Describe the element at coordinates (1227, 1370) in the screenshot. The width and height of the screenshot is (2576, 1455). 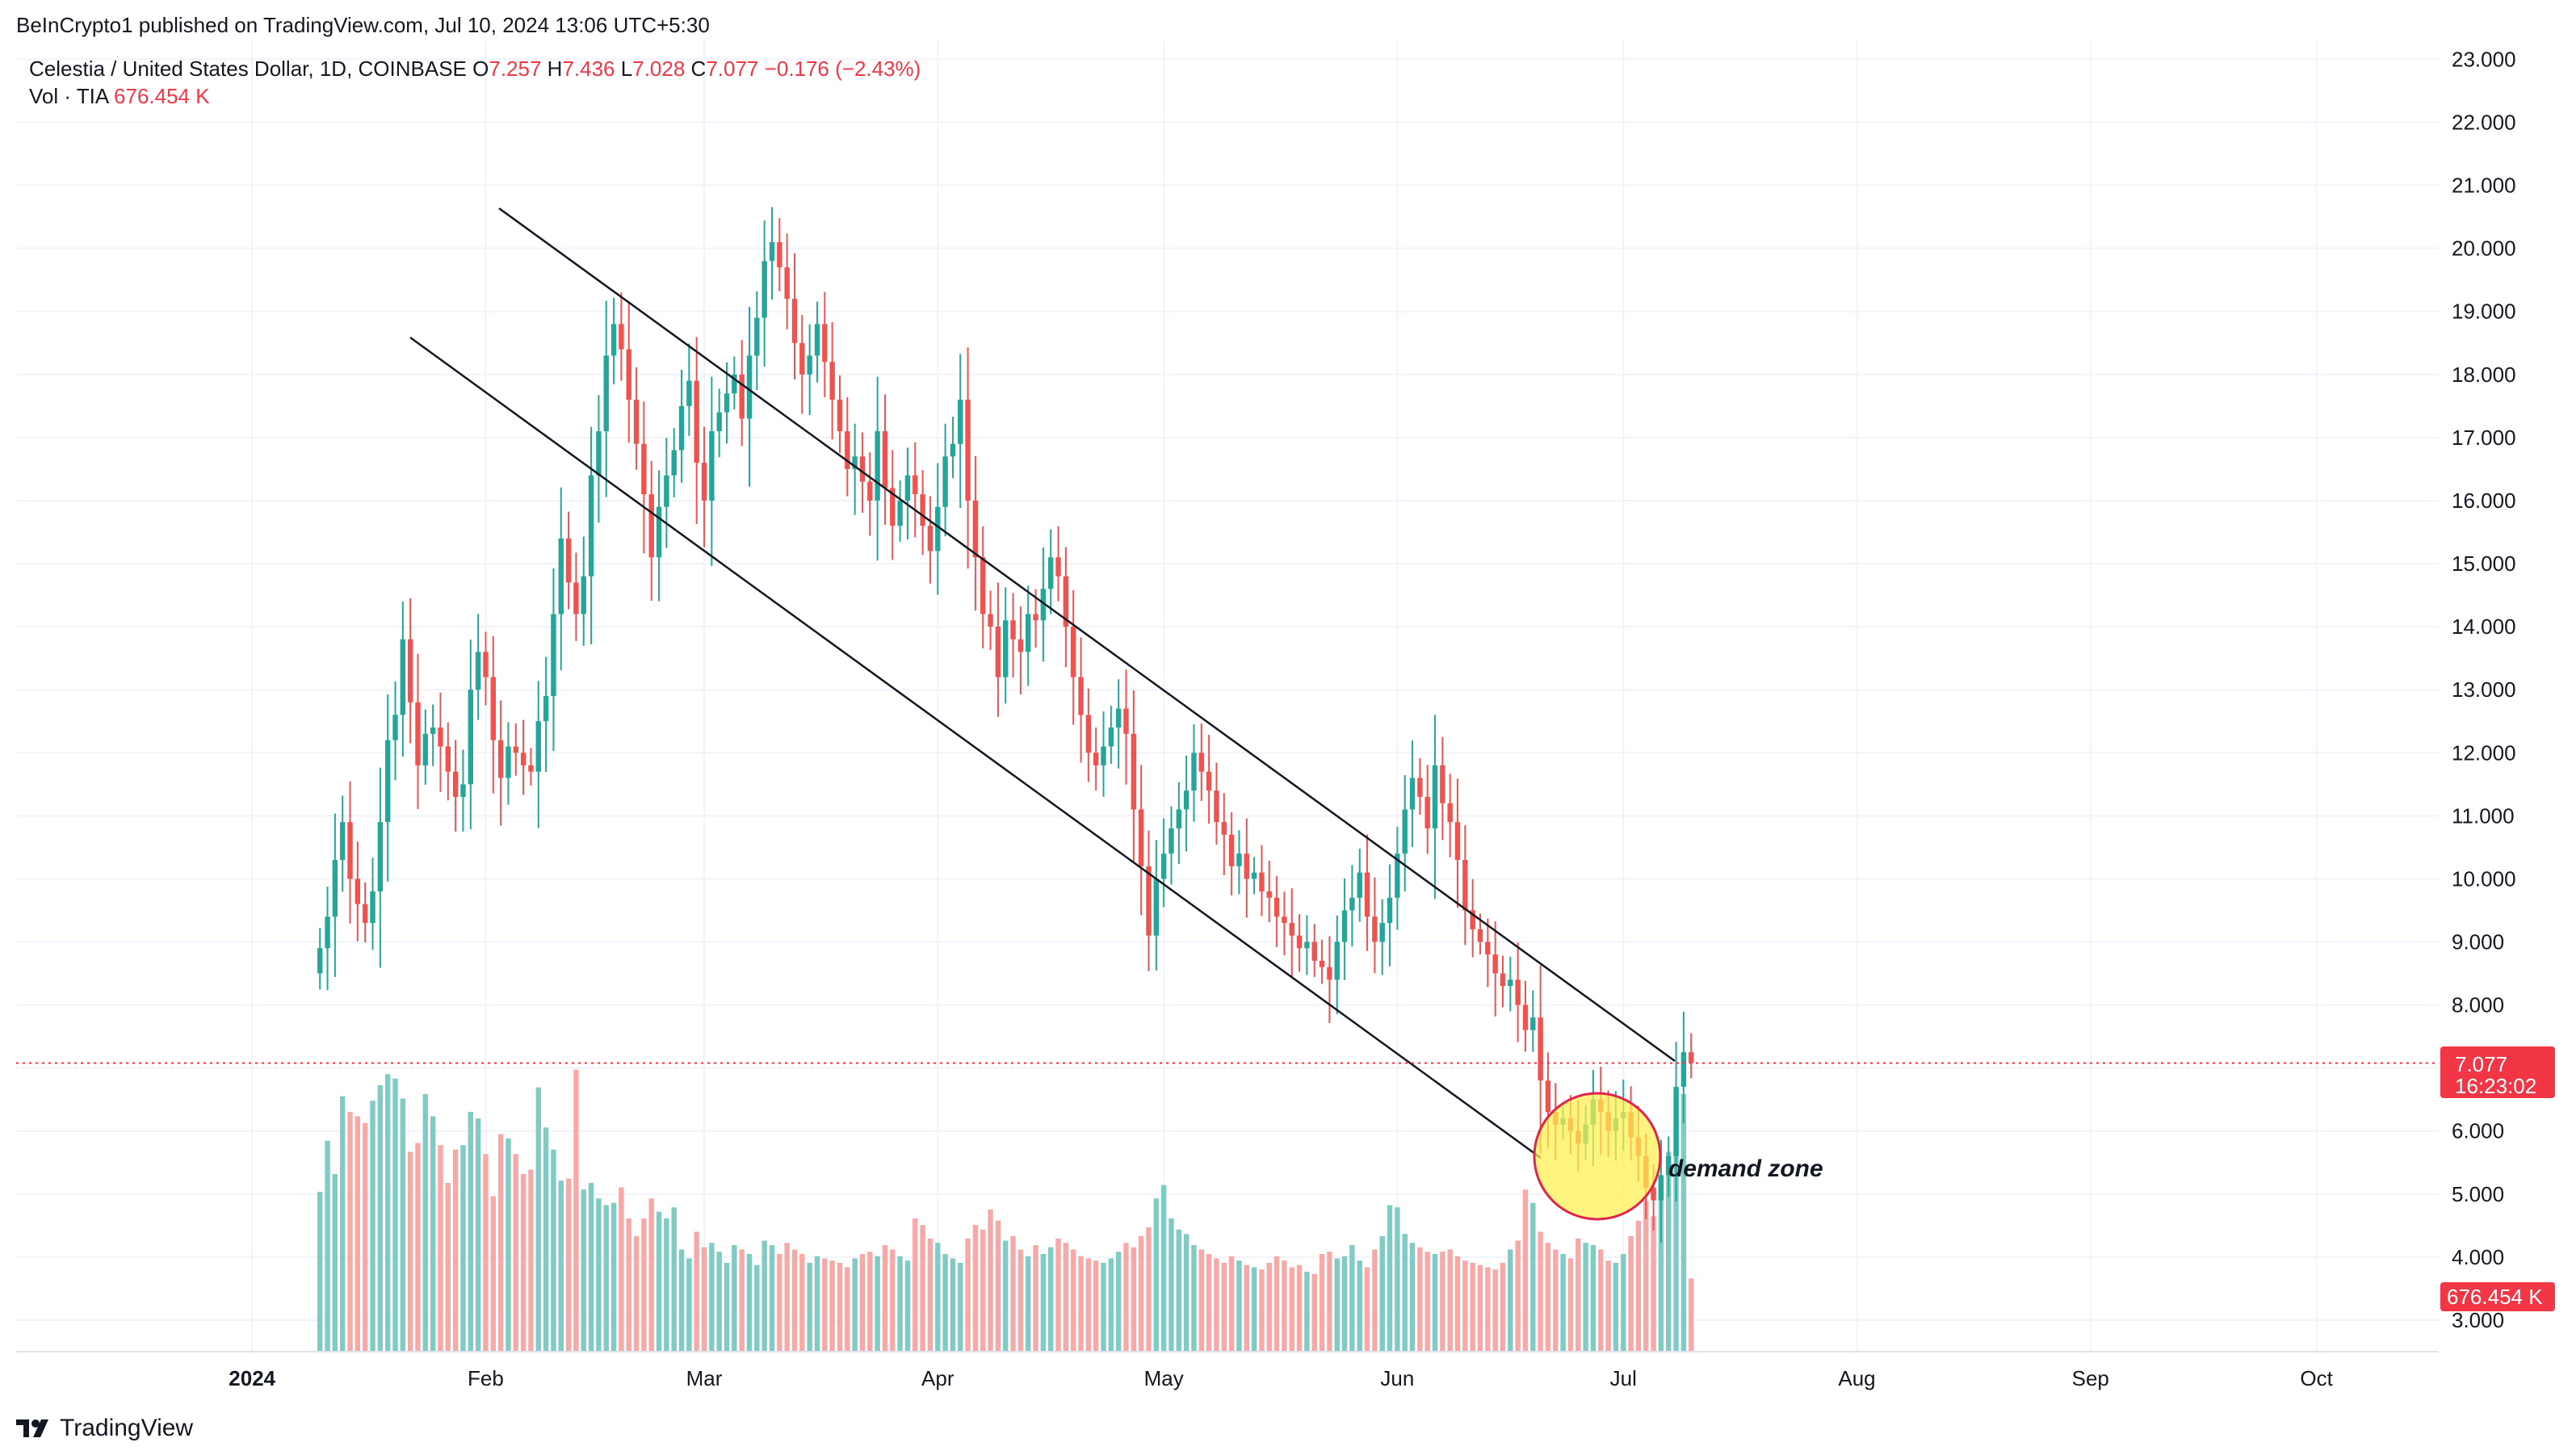
I see `time-axis: 2024 Feb Mar Apr May Jun Jul Aug Sep Oct` at that location.